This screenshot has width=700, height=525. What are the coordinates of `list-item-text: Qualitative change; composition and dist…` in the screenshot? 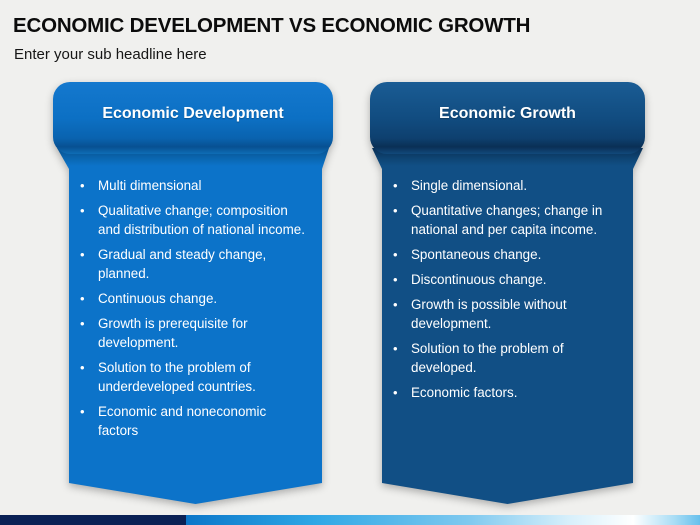 It's located at (201, 220).